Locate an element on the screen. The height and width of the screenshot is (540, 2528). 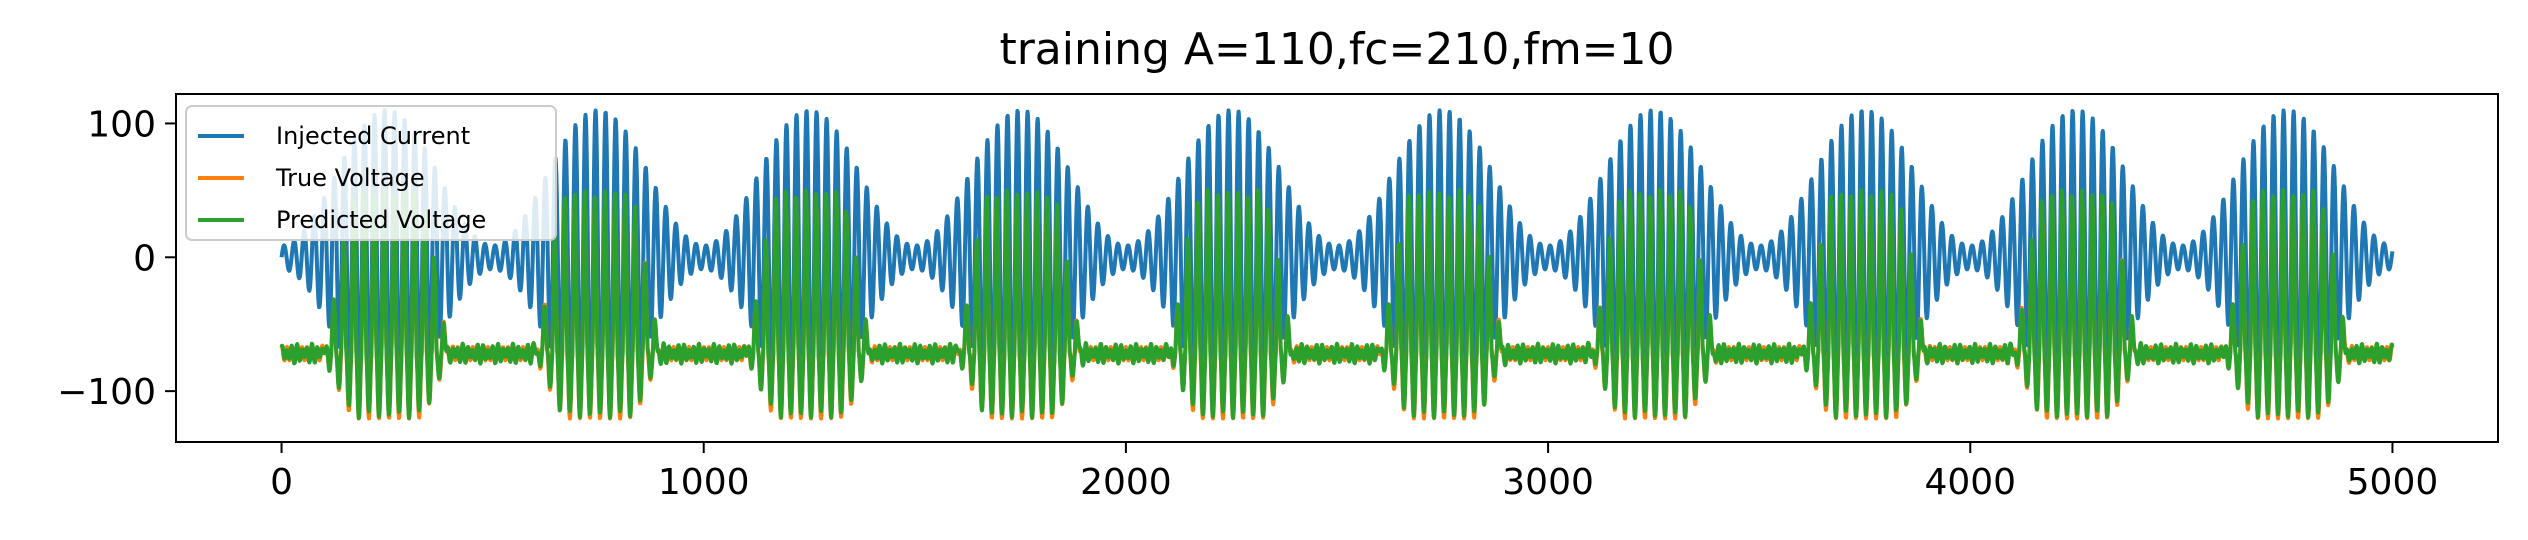
x-tick-label: 2000 is located at coordinates (1126, 482).